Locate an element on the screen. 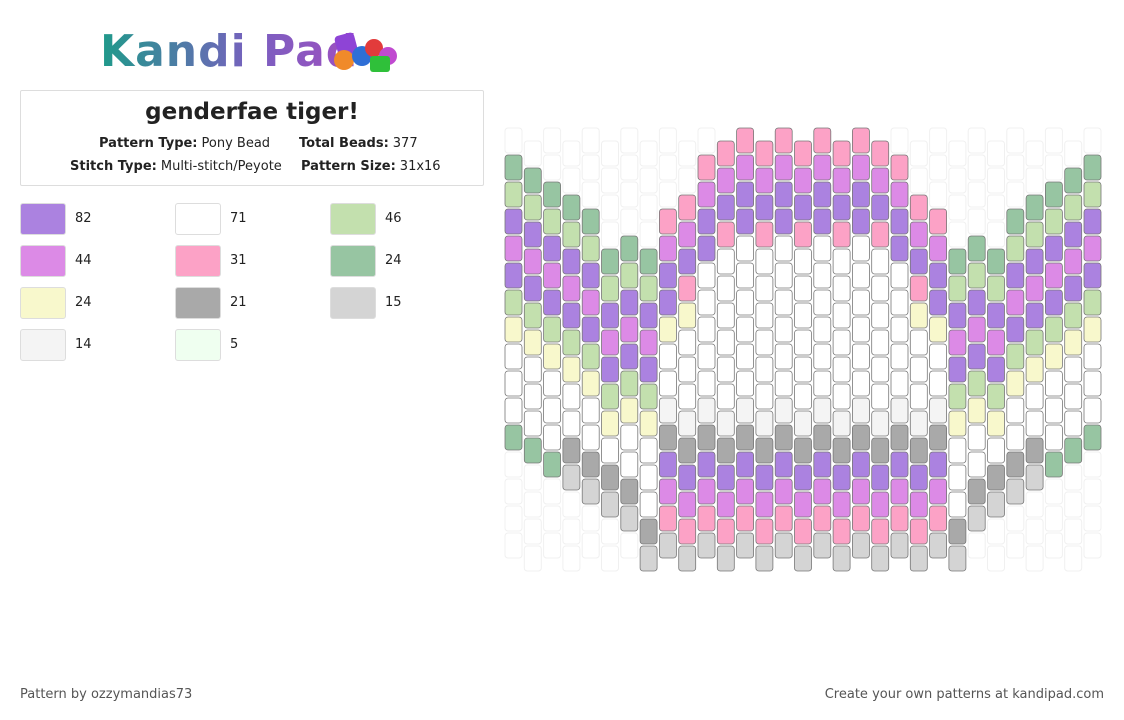  logo: Kandi Pad is located at coordinates (229, 51).